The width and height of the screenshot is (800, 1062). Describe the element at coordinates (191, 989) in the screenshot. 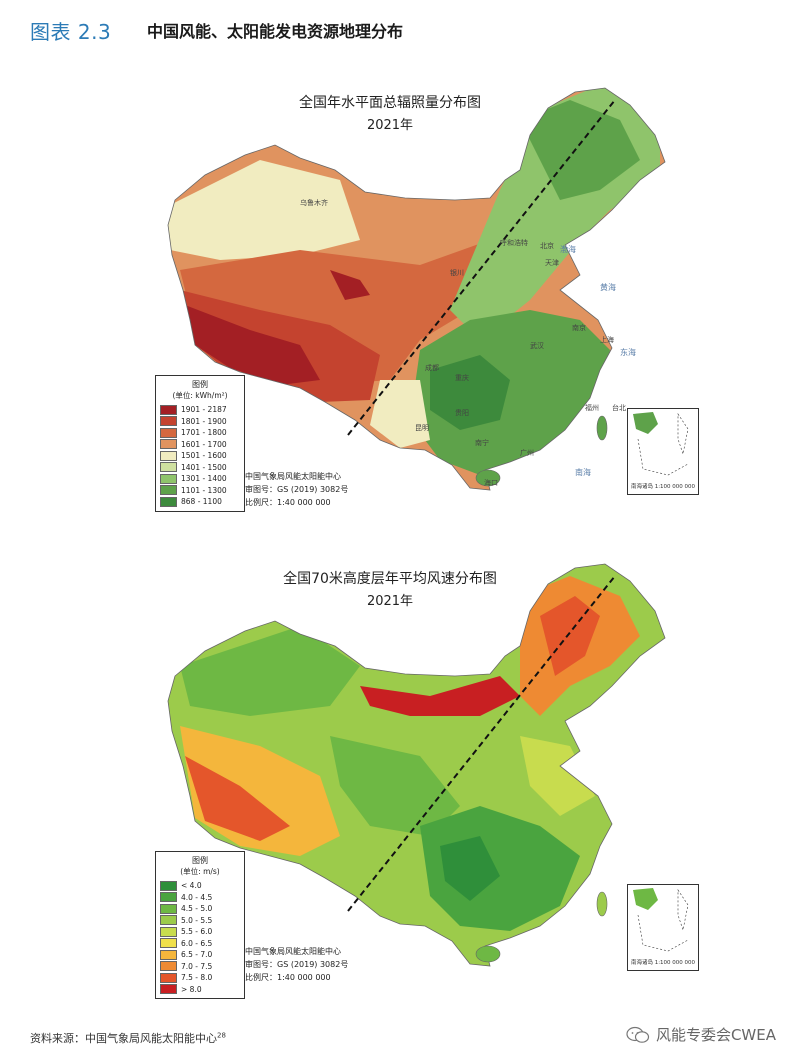

I see `wind-legend-label: > 8.0` at that location.